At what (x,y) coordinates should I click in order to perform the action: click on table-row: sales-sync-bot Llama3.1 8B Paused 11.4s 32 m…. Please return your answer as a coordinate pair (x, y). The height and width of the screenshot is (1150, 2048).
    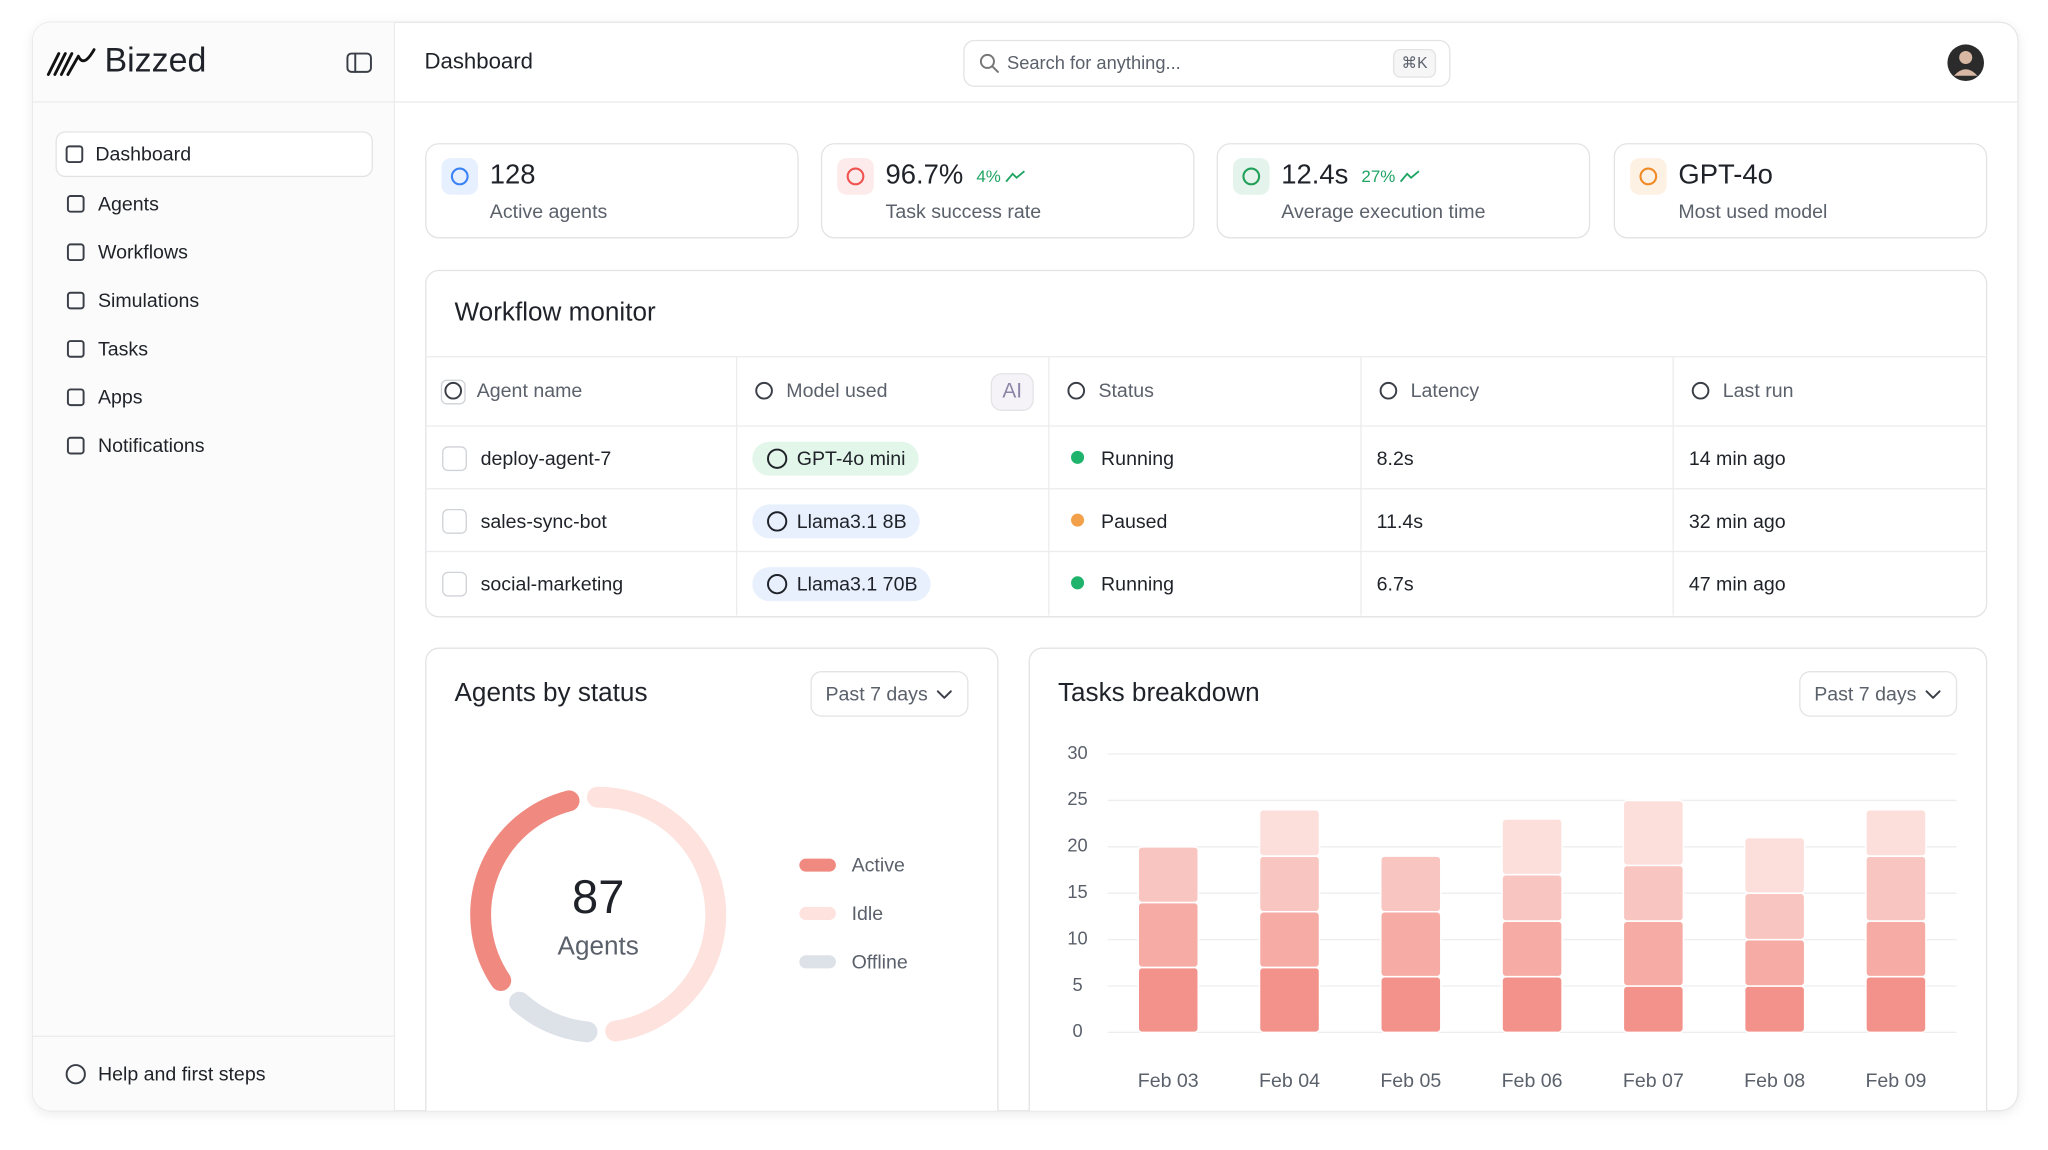
    Looking at the image, I should click on (1114, 521).